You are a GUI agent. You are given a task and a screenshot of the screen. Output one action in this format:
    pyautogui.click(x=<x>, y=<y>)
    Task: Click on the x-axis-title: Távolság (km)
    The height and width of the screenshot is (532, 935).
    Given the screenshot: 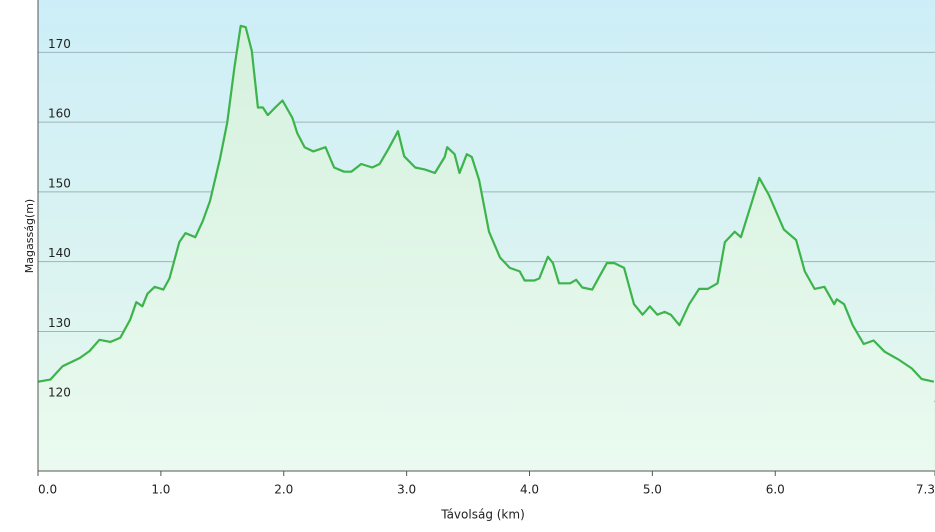 What is the action you would take?
    pyautogui.click(x=482, y=515)
    